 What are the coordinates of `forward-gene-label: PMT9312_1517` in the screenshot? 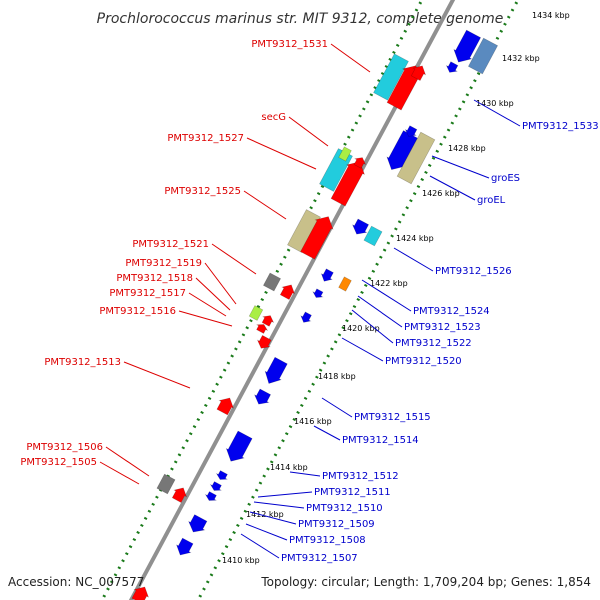 It's located at (147, 293).